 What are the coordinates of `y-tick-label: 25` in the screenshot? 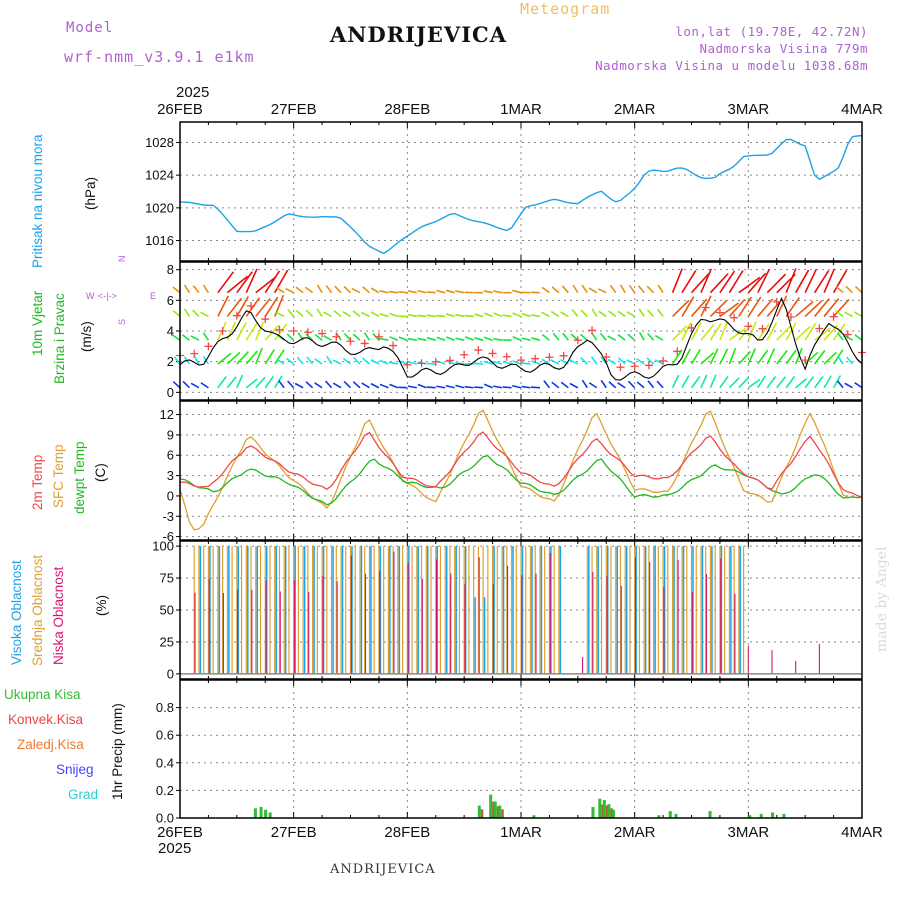 It's located at (167, 641).